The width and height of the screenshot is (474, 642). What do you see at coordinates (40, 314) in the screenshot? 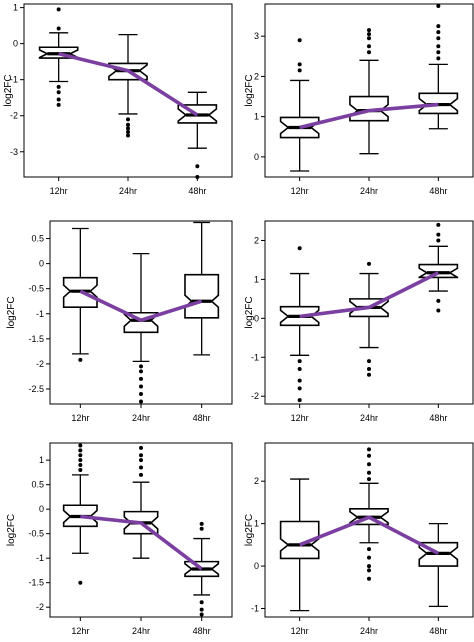
I see `y-tick-label: -1` at bounding box center [40, 314].